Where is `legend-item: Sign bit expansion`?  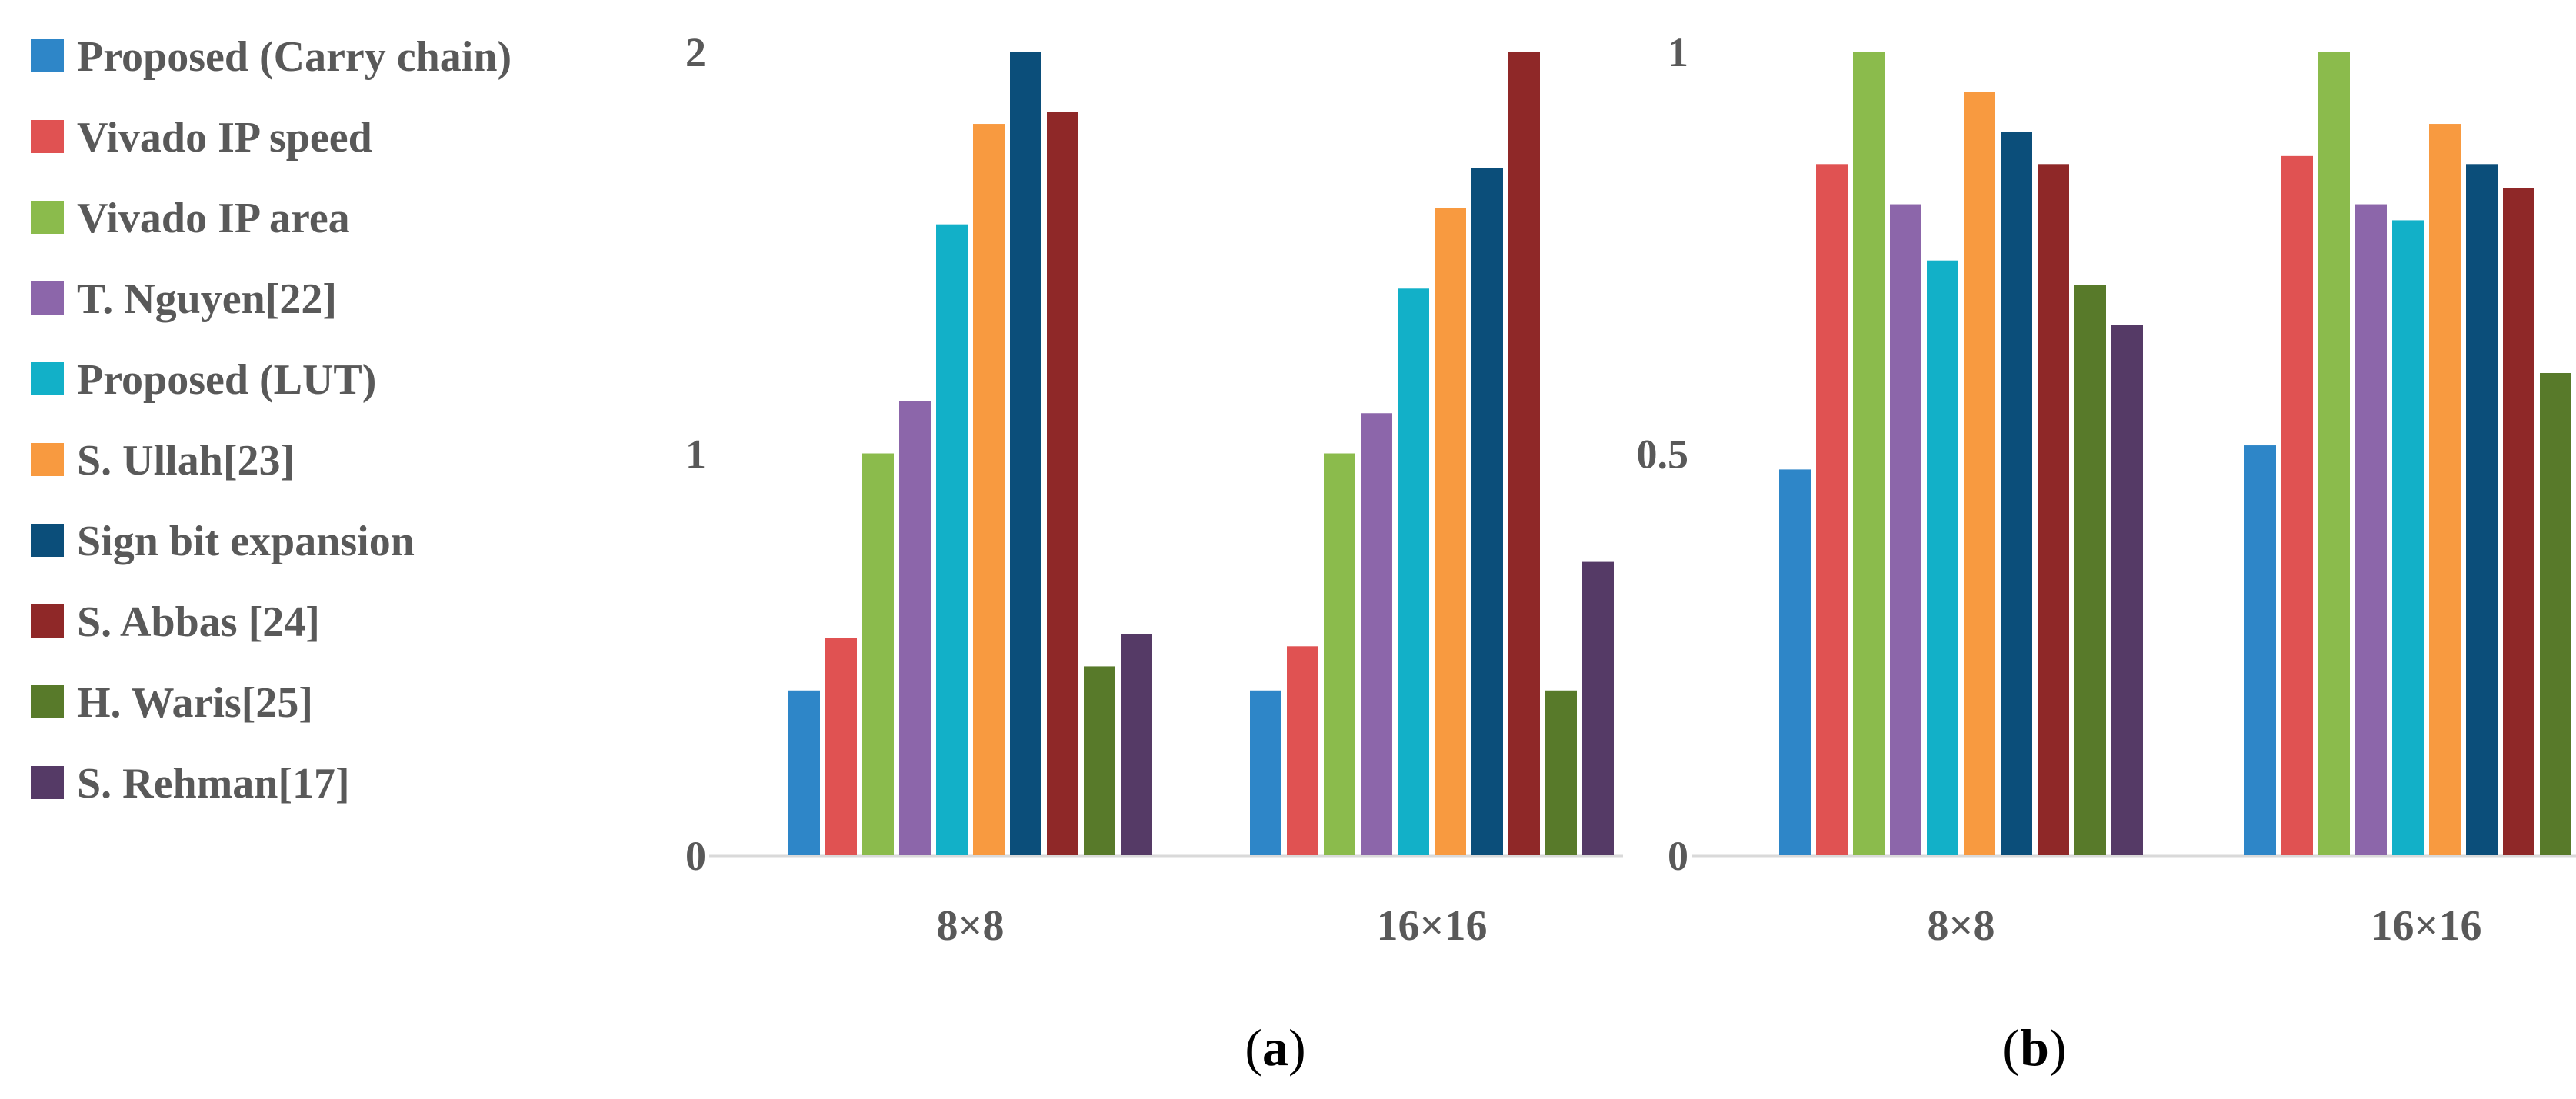 legend-item: Sign bit expansion is located at coordinates (223, 541).